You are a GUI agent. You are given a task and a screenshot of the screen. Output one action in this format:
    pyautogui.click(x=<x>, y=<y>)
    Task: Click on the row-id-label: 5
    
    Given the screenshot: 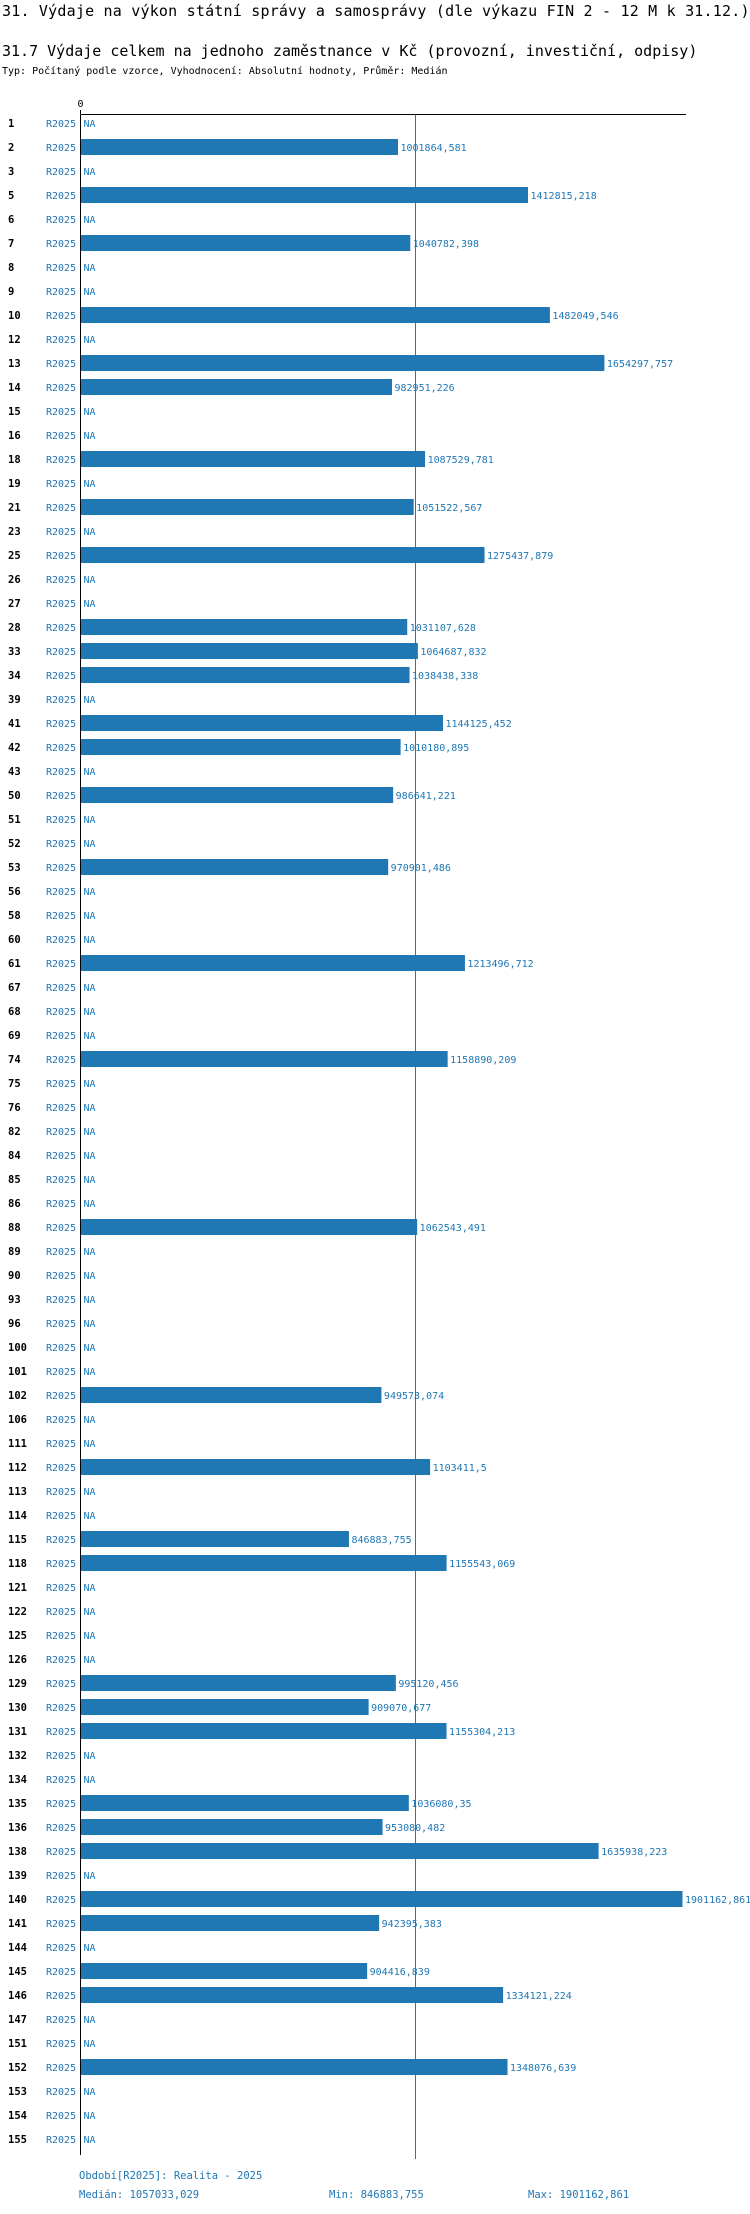 What is the action you would take?
    pyautogui.click(x=11, y=196)
    